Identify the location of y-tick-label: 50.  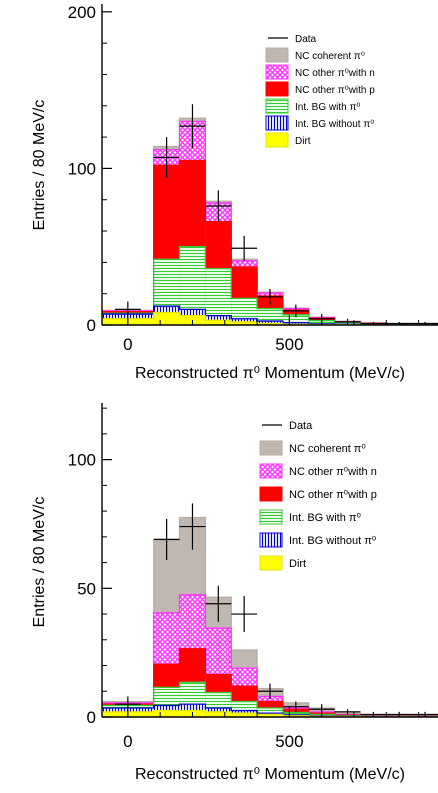
(86, 588).